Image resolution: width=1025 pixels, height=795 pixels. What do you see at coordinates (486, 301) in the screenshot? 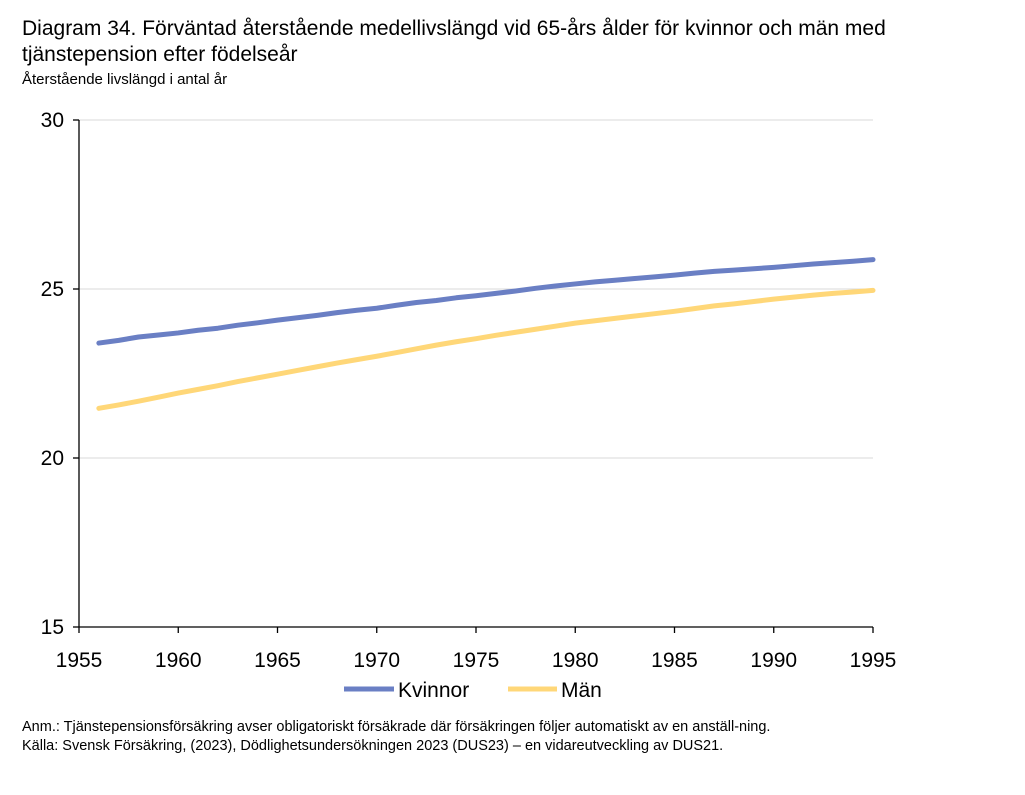
I see `series-line-kvinnor` at bounding box center [486, 301].